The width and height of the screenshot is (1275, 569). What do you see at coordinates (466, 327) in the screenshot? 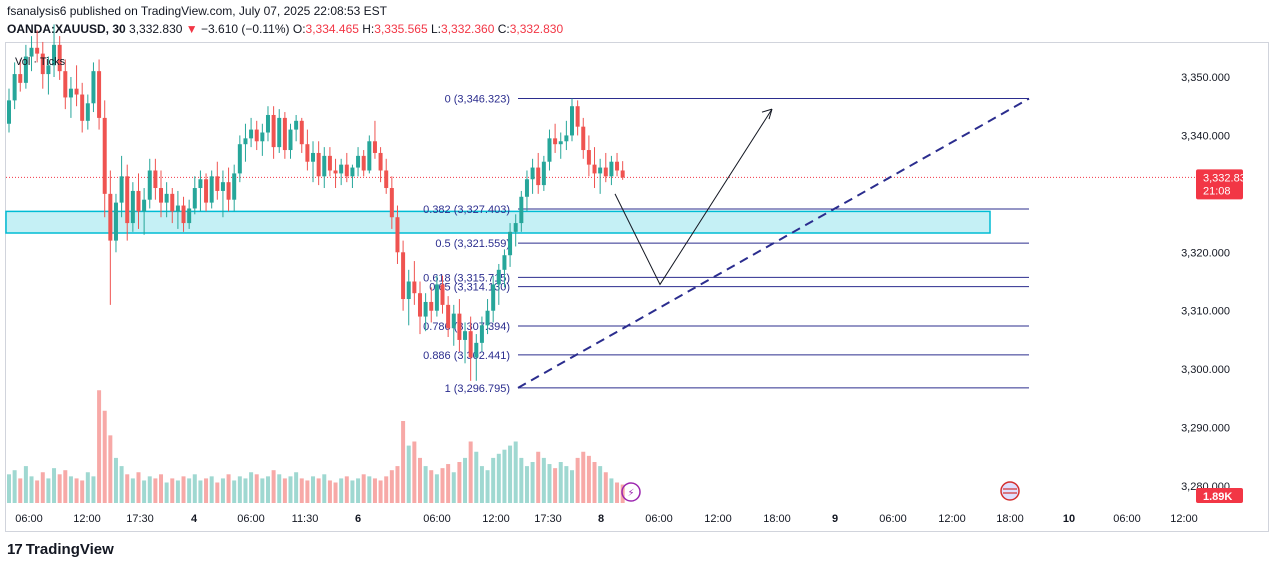
I see `fib-label: 0.786 (3,307.394)` at bounding box center [466, 327].